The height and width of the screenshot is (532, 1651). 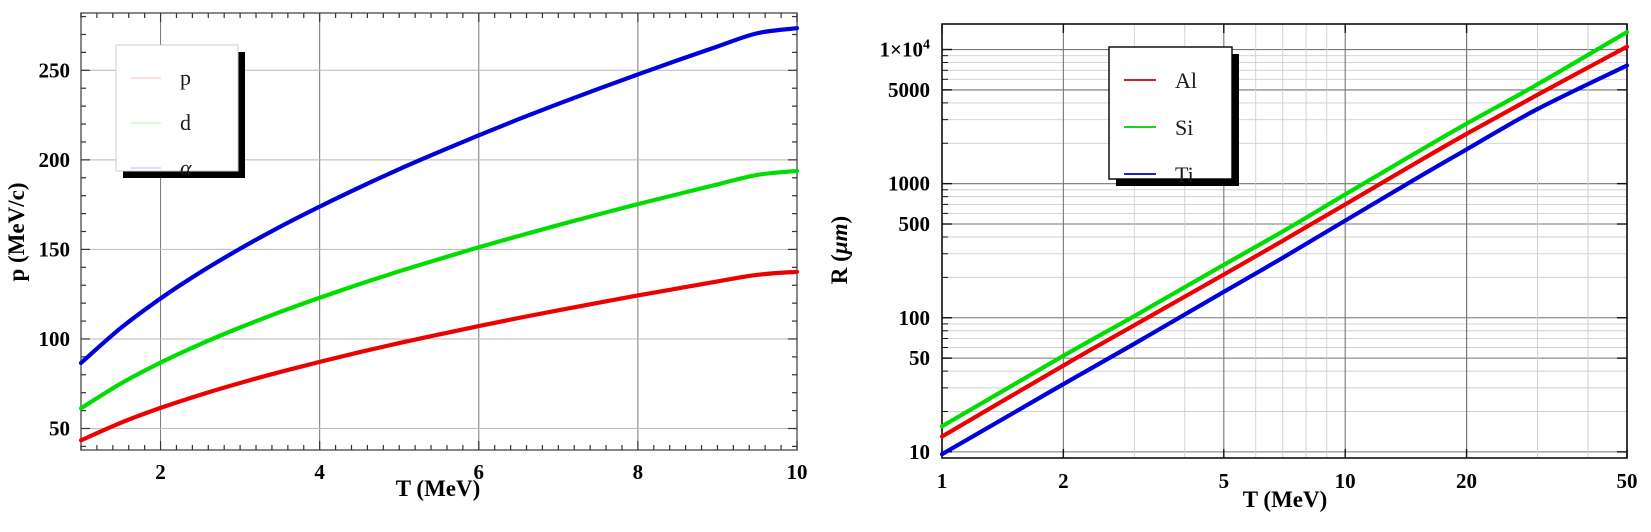 What do you see at coordinates (161, 167) in the screenshot?
I see `legend-entry-alpha: α` at bounding box center [161, 167].